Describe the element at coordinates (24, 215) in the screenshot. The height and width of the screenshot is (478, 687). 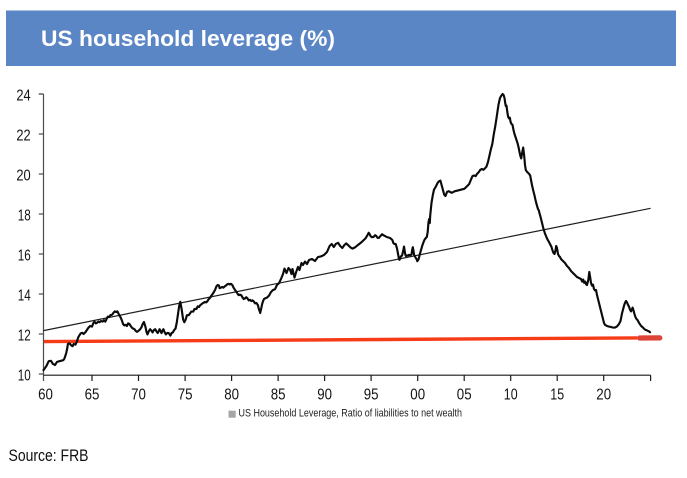
I see `svg-text: 18` at that location.